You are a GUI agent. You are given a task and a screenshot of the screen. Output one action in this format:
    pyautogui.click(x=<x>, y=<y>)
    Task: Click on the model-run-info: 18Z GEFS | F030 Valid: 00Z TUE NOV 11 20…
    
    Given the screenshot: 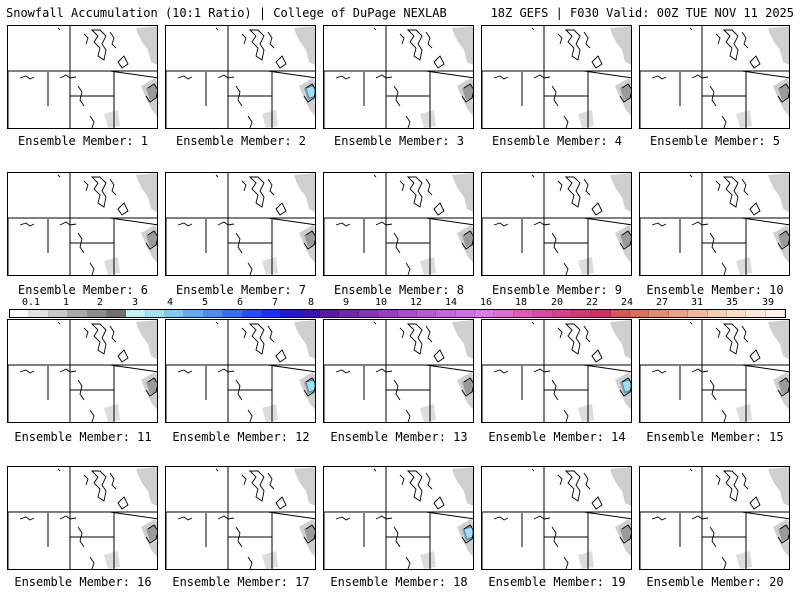 What is the action you would take?
    pyautogui.click(x=642, y=13)
    